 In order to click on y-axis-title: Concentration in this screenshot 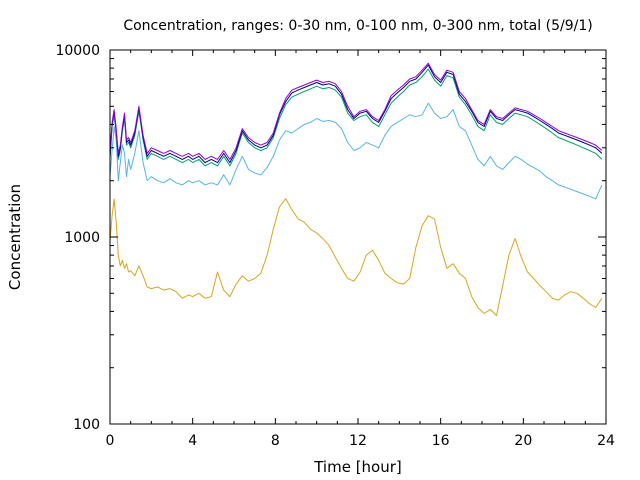, I will do `click(15, 237)`.